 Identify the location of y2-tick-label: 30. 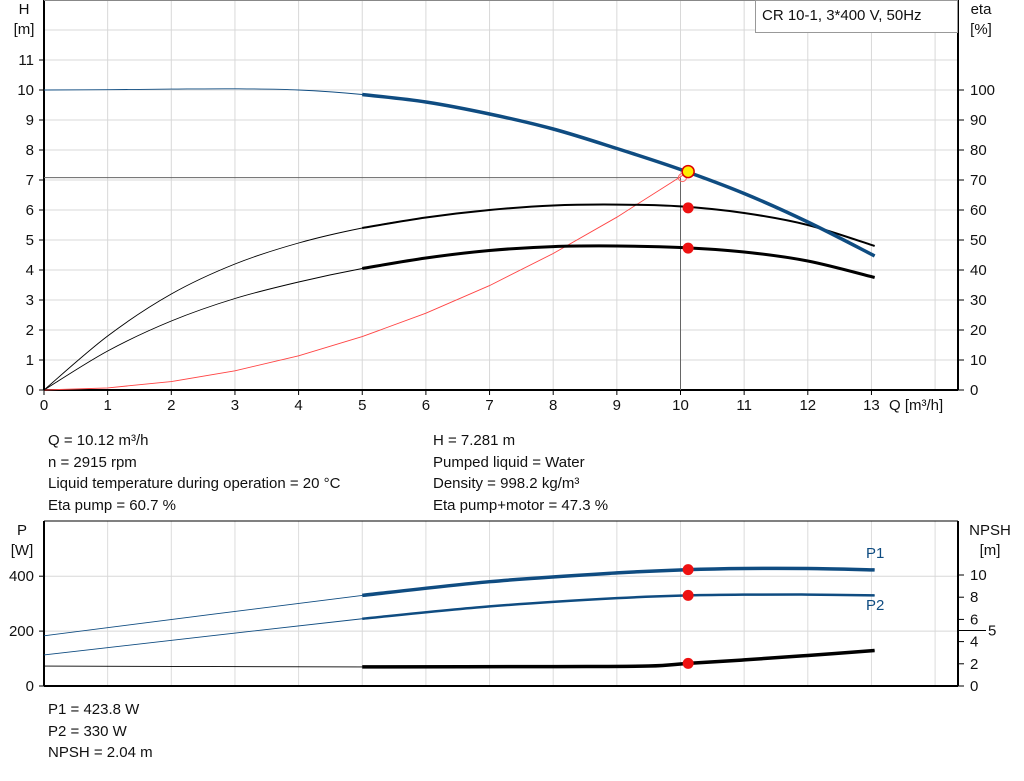
(978, 300).